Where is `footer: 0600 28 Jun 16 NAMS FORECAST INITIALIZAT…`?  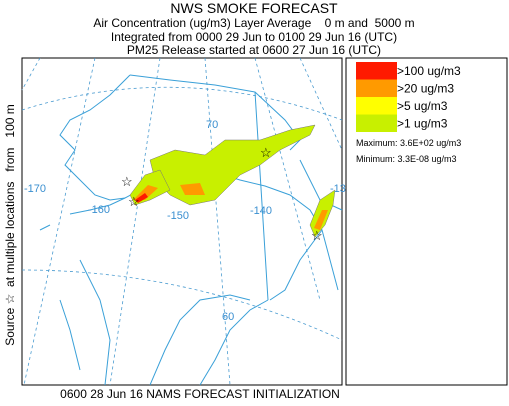 footer: 0600 28 Jun 16 NAMS FORECAST INITIALIZAT… is located at coordinates (200, 394).